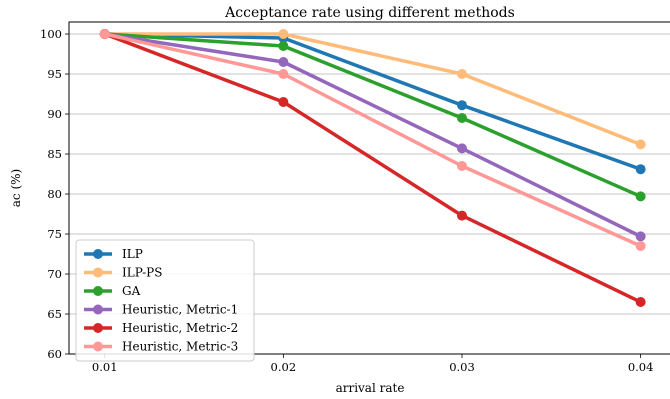 This screenshot has width=670, height=399. I want to click on y-tick-label: 95, so click(54, 74).